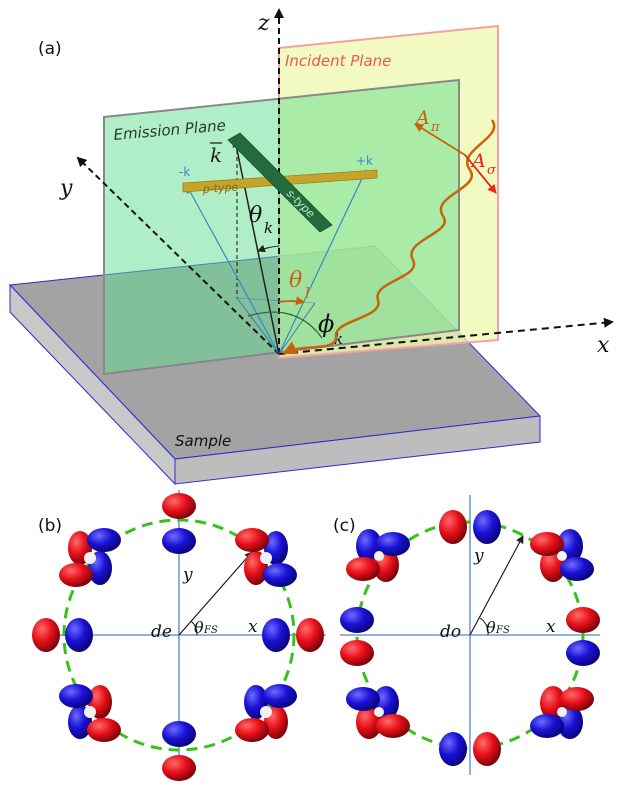 The height and width of the screenshot is (785, 620). I want to click on panel-c-orbital-left, so click(357, 636).